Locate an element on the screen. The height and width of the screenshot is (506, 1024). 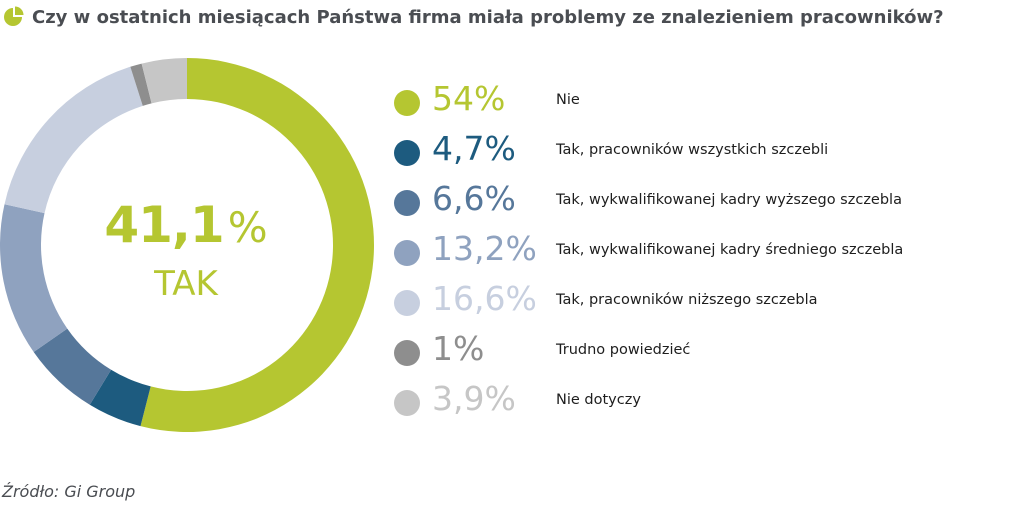
legend-value: 4,7% is located at coordinates (474, 148).